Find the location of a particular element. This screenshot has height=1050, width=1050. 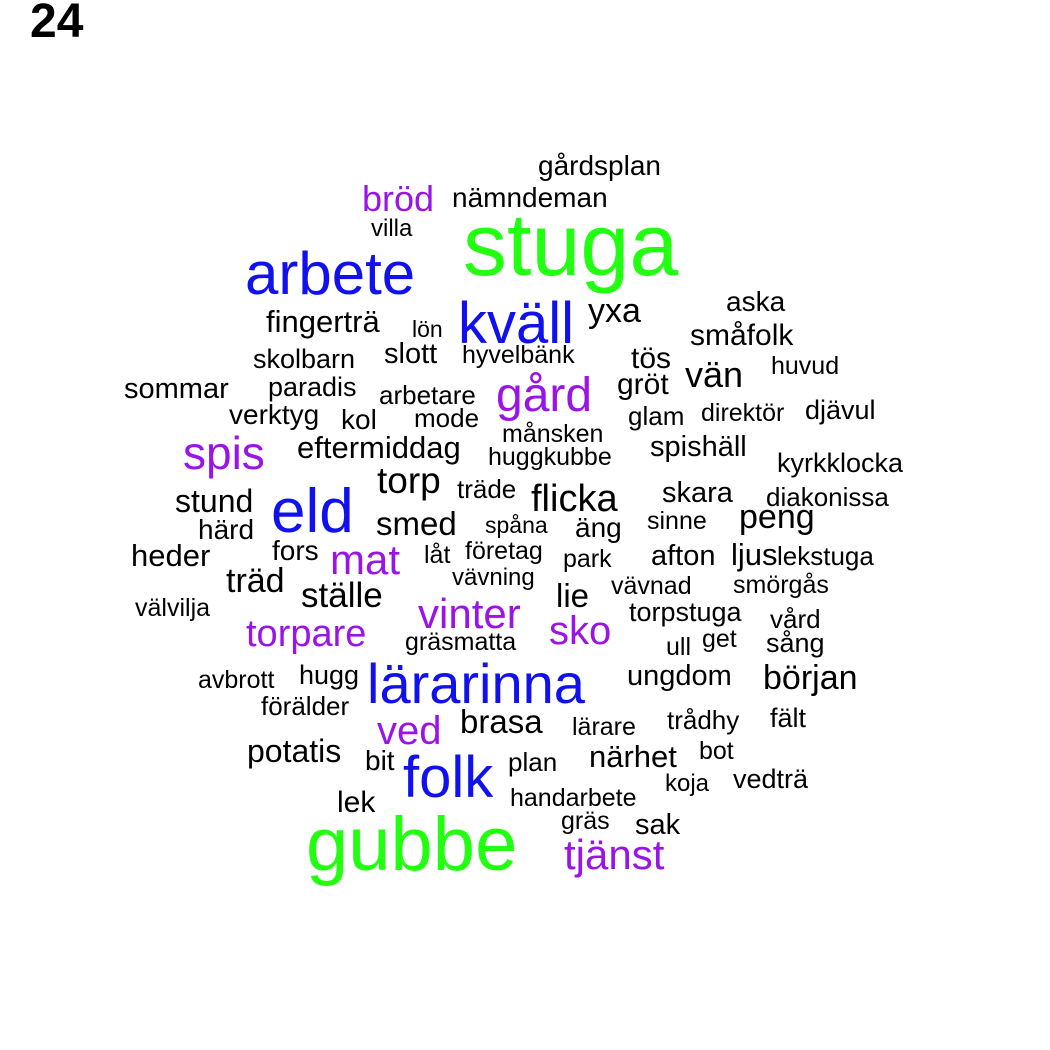

cloud-word-eftermiddag: eftermiddag is located at coordinates (379, 447).